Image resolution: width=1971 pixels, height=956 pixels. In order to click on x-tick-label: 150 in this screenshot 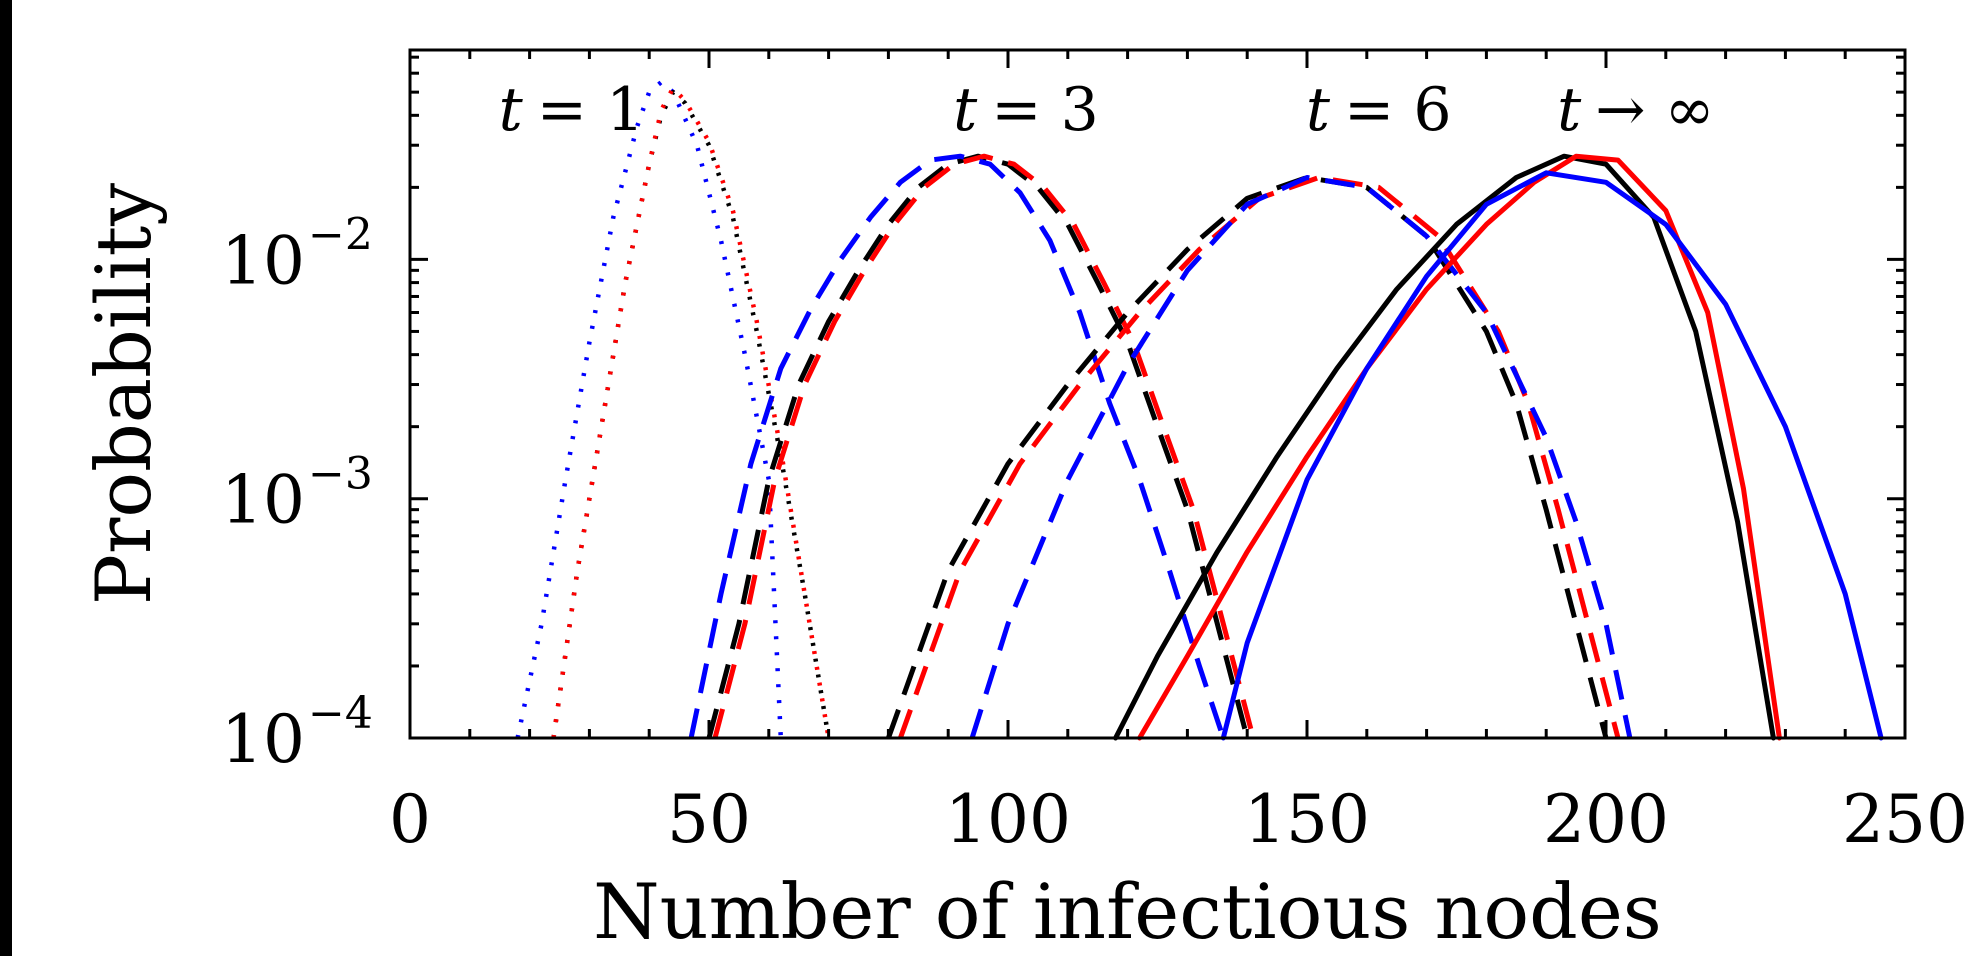, I will do `click(1307, 819)`.